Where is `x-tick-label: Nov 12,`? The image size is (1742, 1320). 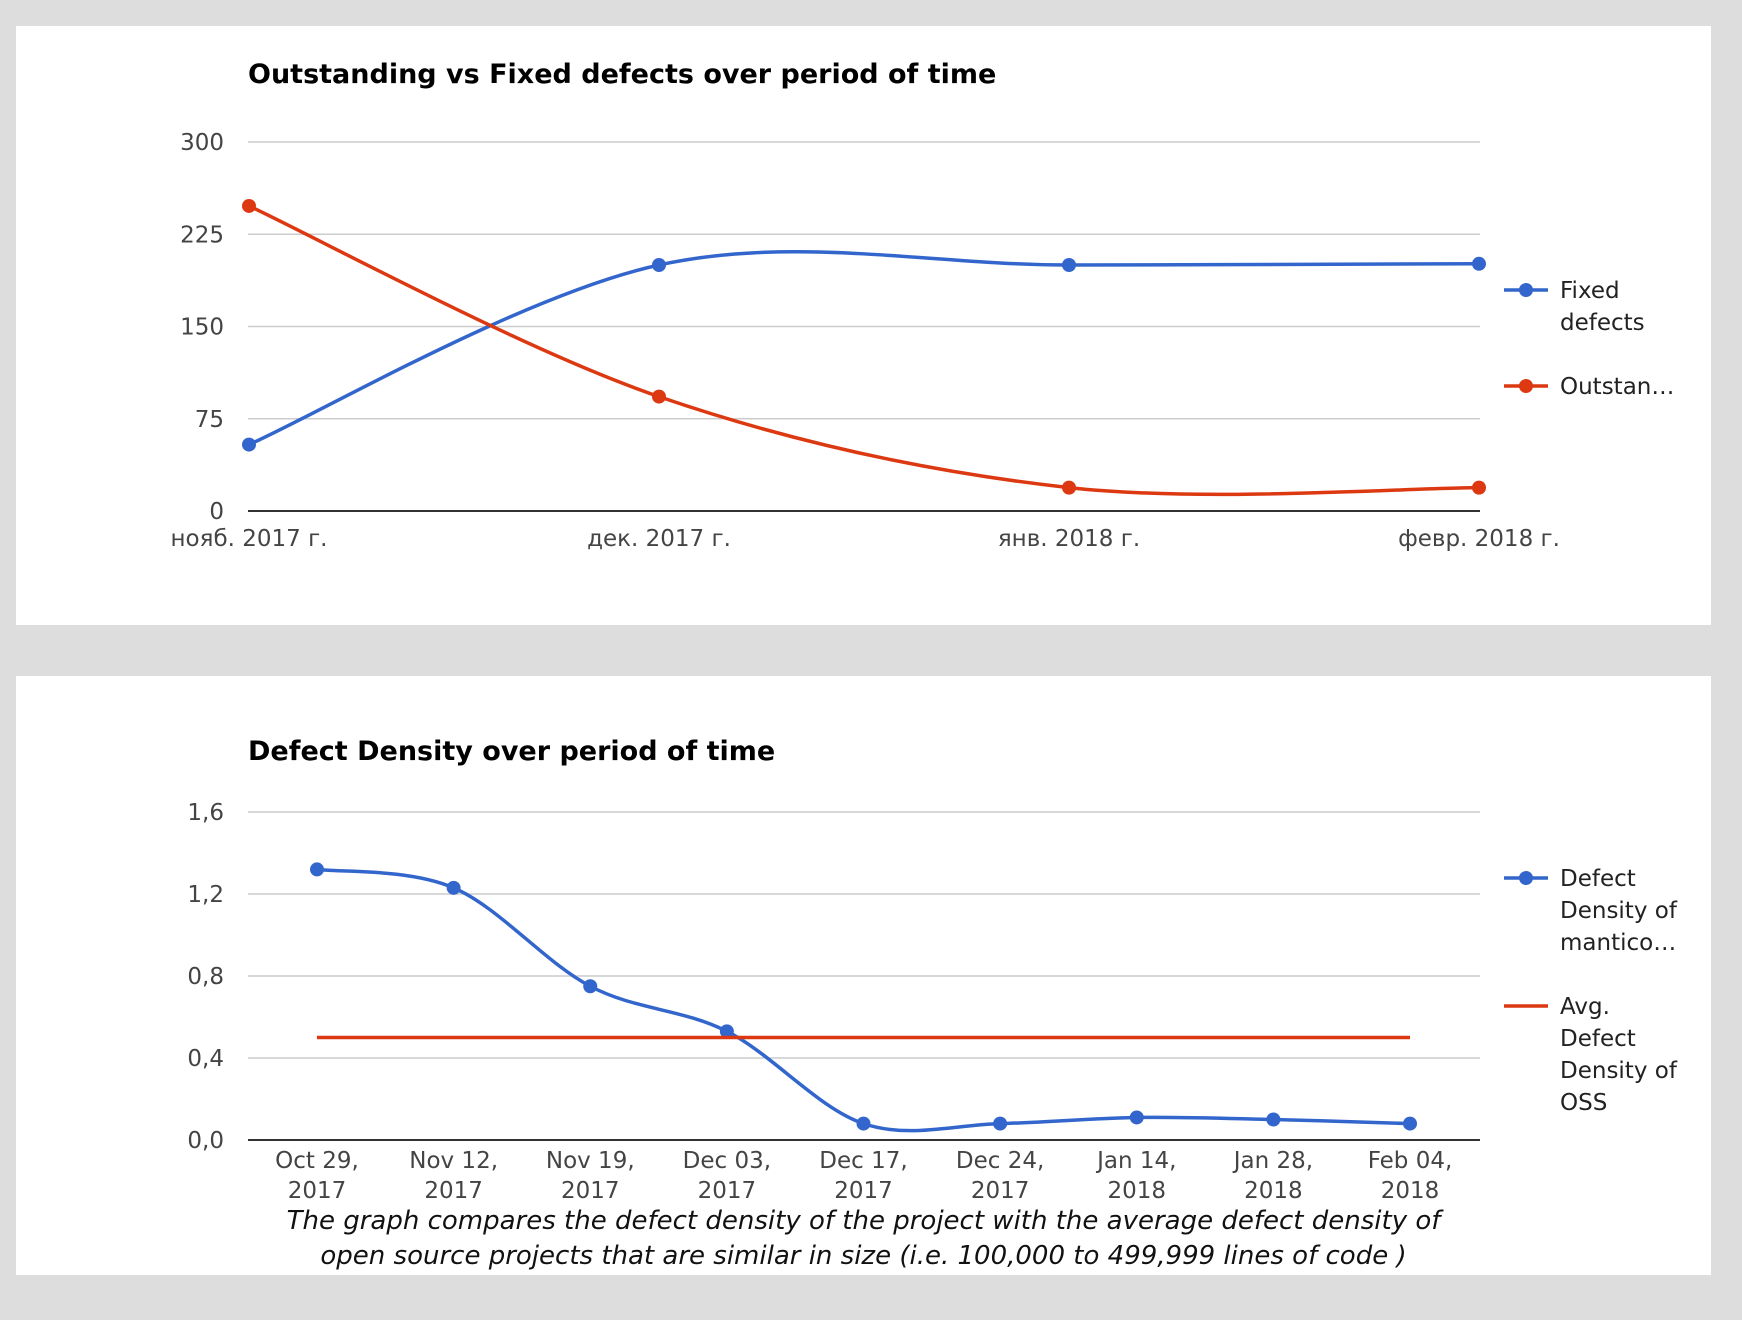
x-tick-label: Nov 12, is located at coordinates (453, 1161).